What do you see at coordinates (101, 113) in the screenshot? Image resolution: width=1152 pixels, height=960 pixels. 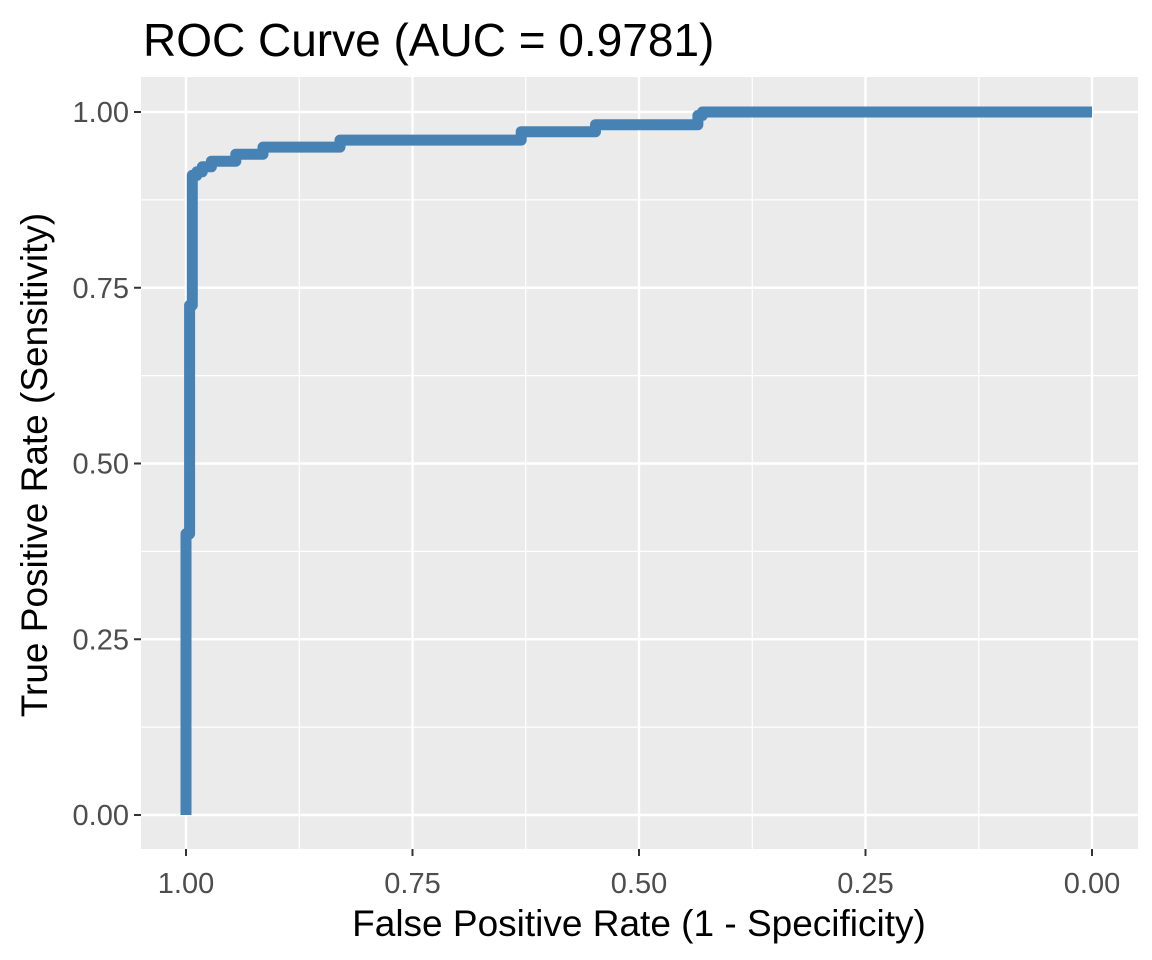 I see `y-tick-label: 1.00` at bounding box center [101, 113].